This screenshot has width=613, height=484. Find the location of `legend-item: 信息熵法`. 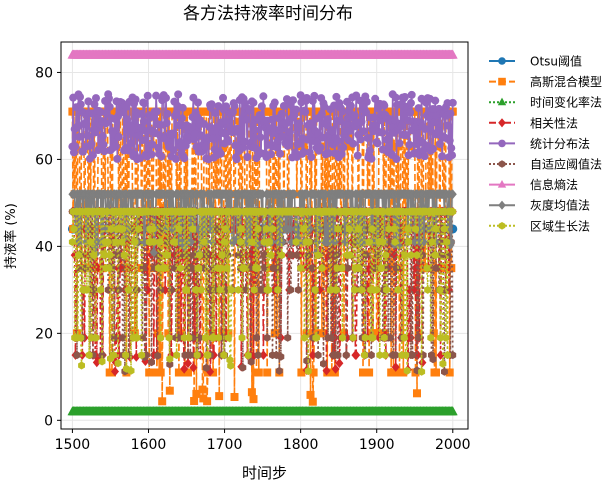

legend-item: 信息熵法 is located at coordinates (533, 184).